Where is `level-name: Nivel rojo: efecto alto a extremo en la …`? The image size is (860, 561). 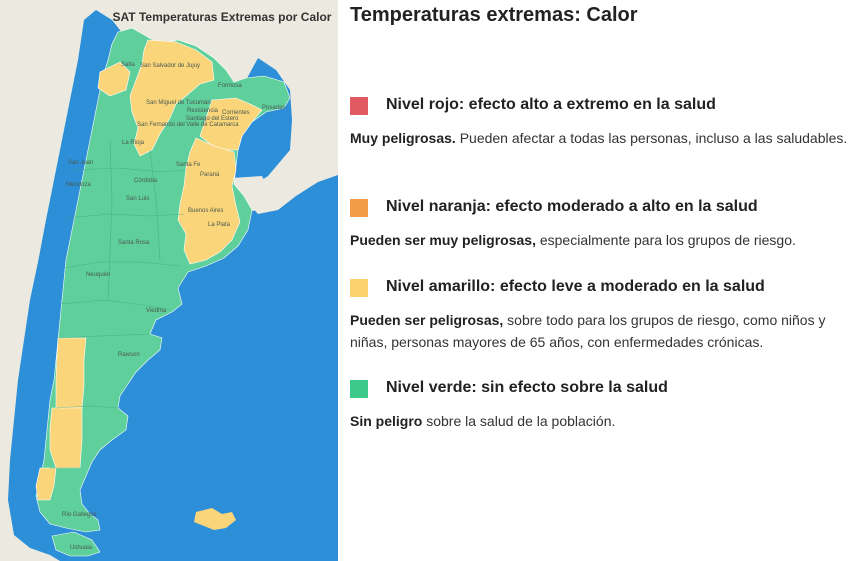 level-name: Nivel rojo: efecto alto a extremo en la … is located at coordinates (551, 104).